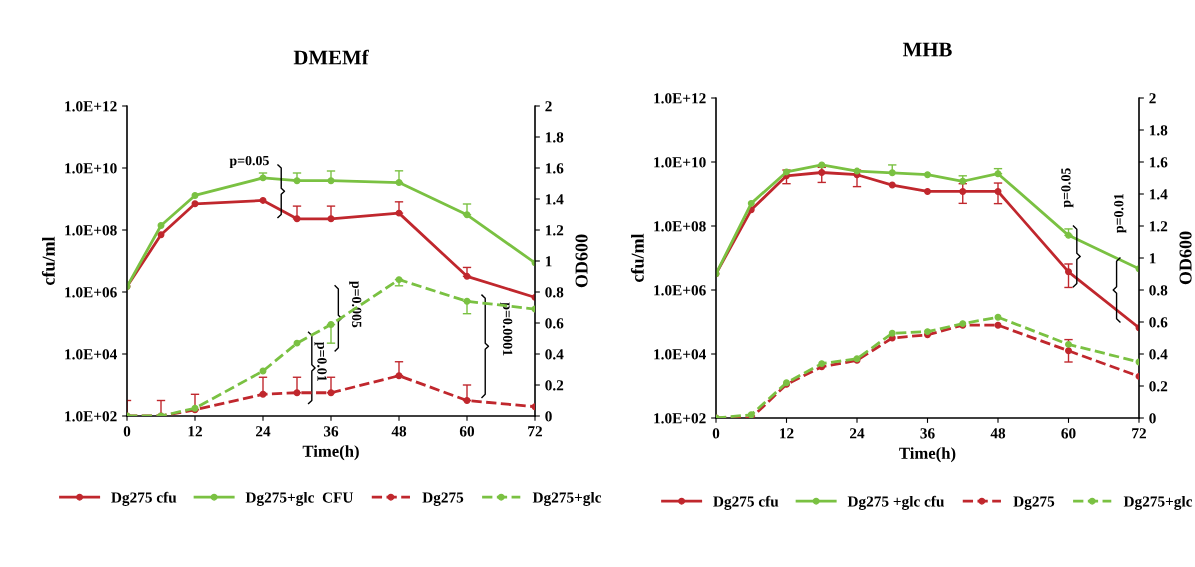 This screenshot has width=1195, height=567. Describe the element at coordinates (355, 304) in the screenshot. I see `annotation: p=0.005` at that location.